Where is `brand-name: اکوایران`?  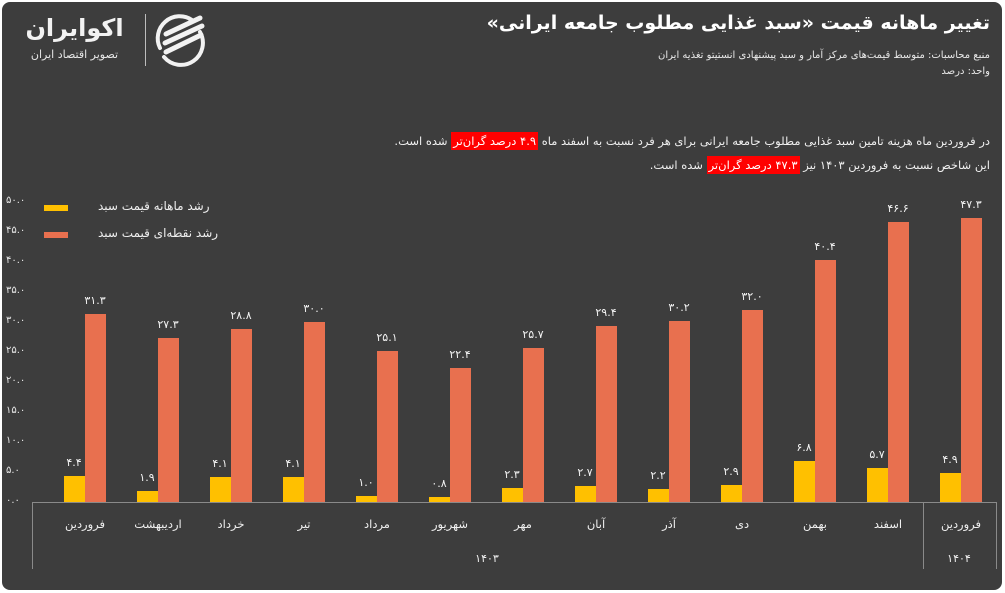
brand-name: اکوایران is located at coordinates (74, 28).